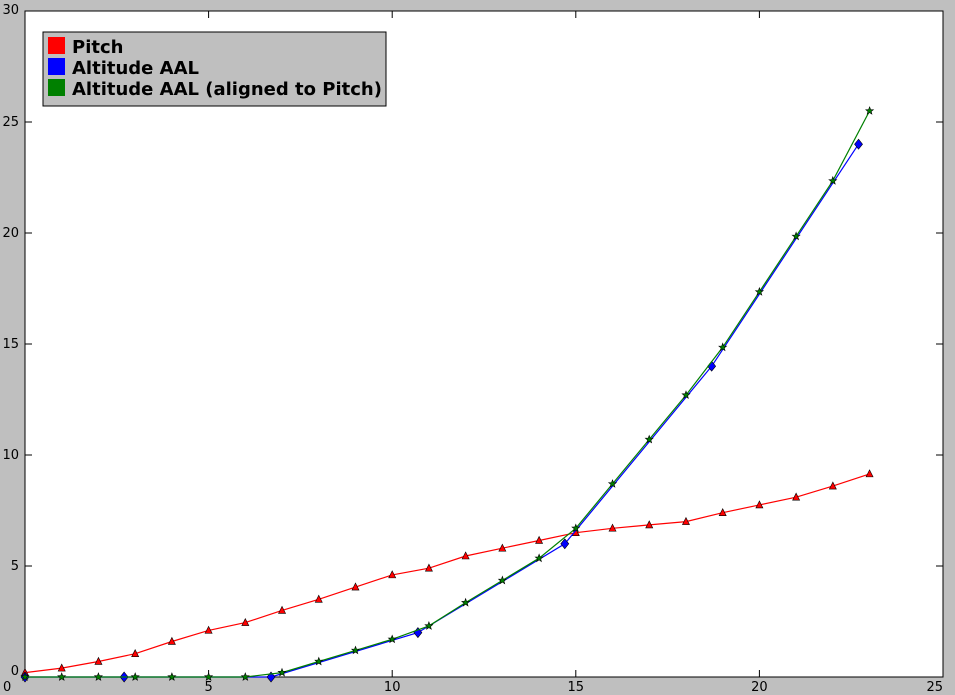  I want to click on y-tick-label: 0, so click(15, 671).